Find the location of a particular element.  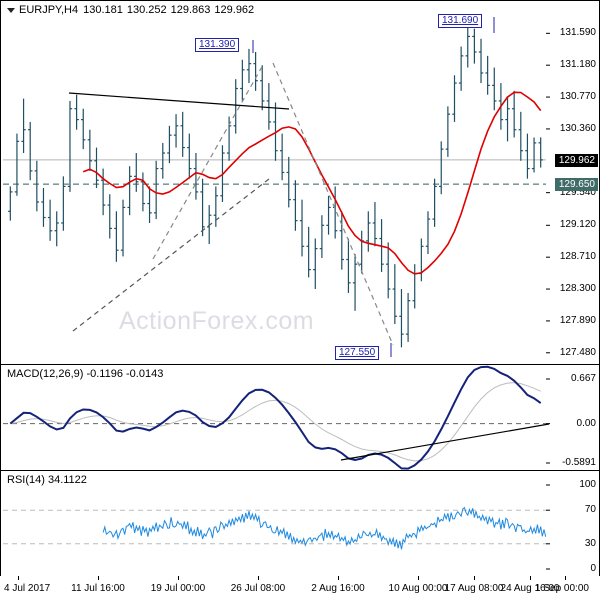

macd-header: MACD(12,26,9) -0.1196 -0.0143 is located at coordinates (85, 374).